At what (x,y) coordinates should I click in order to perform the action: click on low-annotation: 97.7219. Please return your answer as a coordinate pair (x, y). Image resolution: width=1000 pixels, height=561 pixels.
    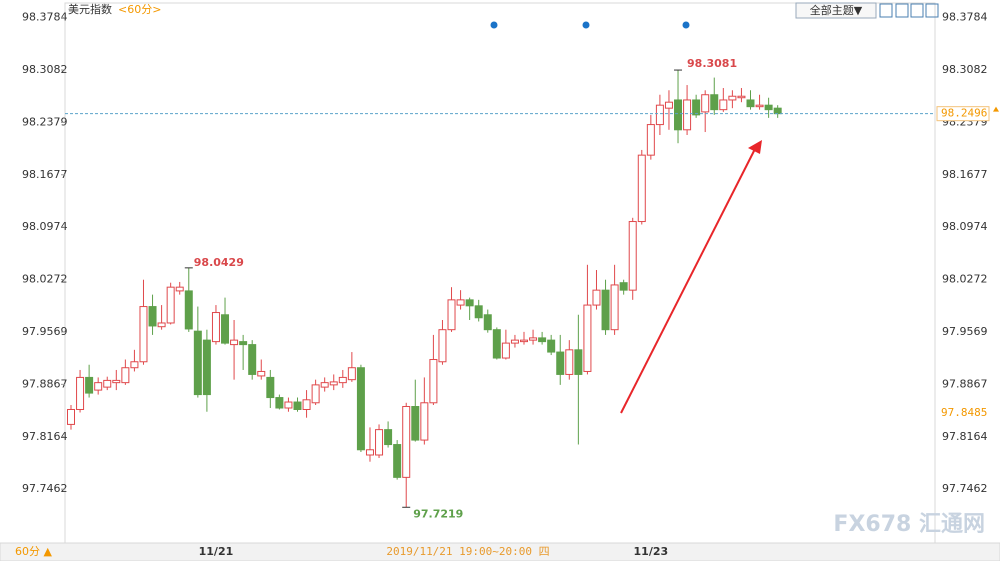
    Looking at the image, I should click on (438, 513).